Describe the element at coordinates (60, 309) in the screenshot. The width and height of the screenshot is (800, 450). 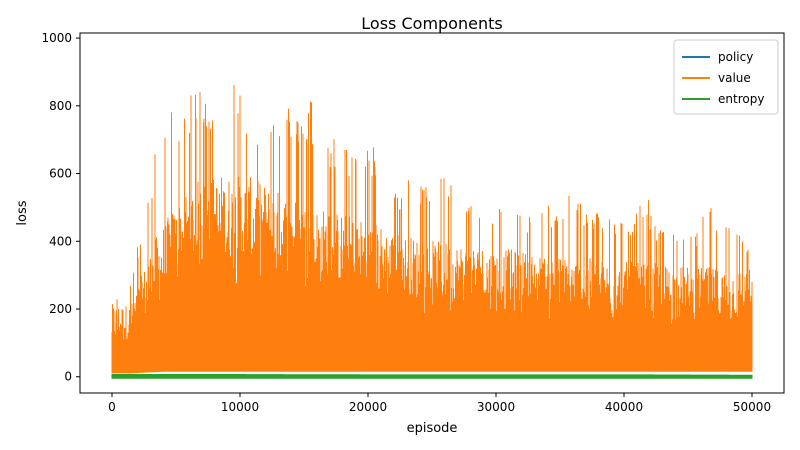
I see `y-tick-label: 200` at that location.